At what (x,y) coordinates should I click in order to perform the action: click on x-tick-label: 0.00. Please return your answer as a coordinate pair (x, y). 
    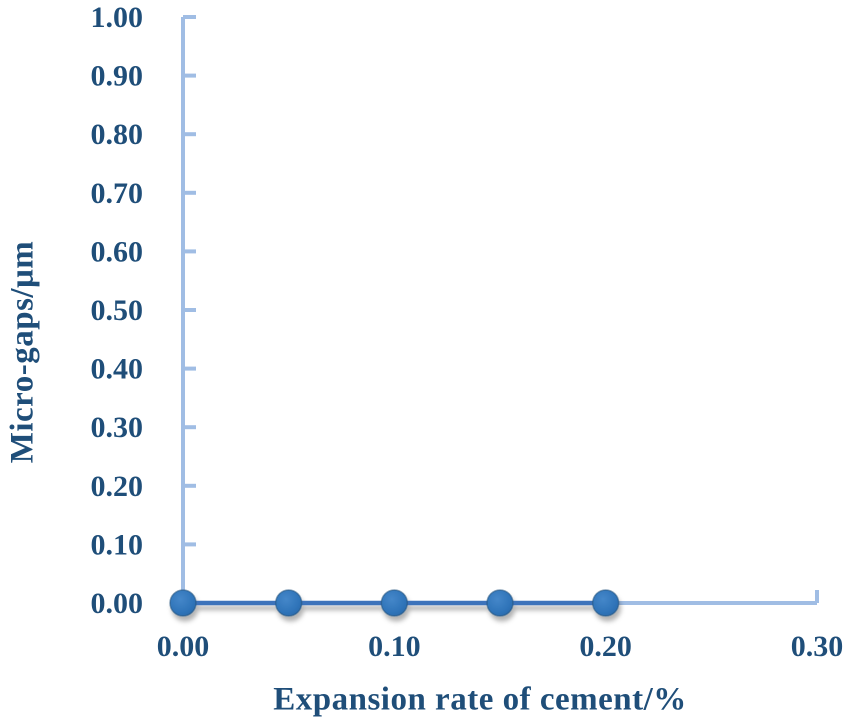
    Looking at the image, I should click on (183, 646).